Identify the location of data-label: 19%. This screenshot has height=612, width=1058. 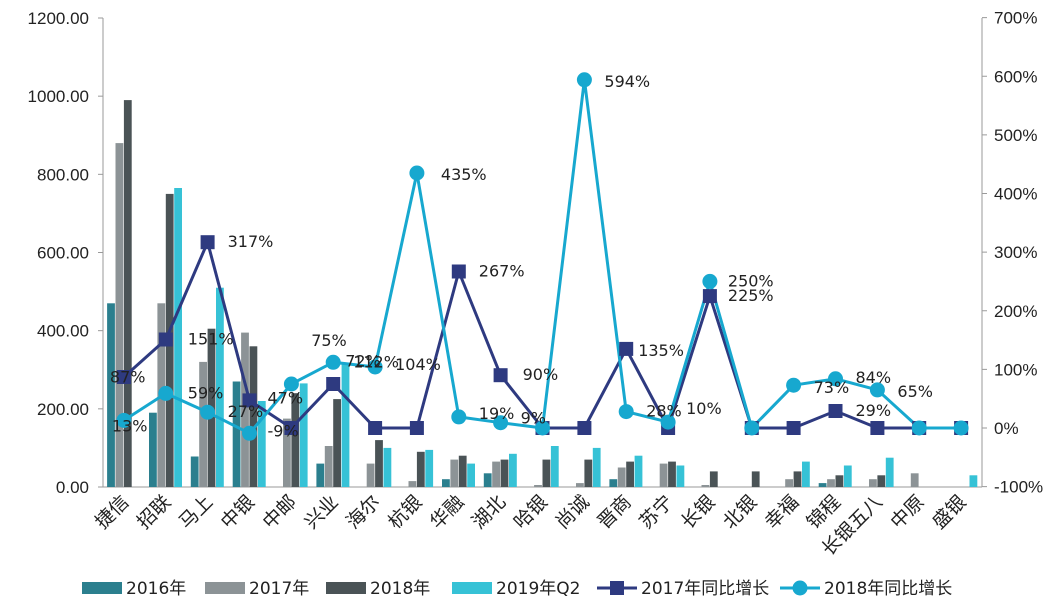
(497, 413).